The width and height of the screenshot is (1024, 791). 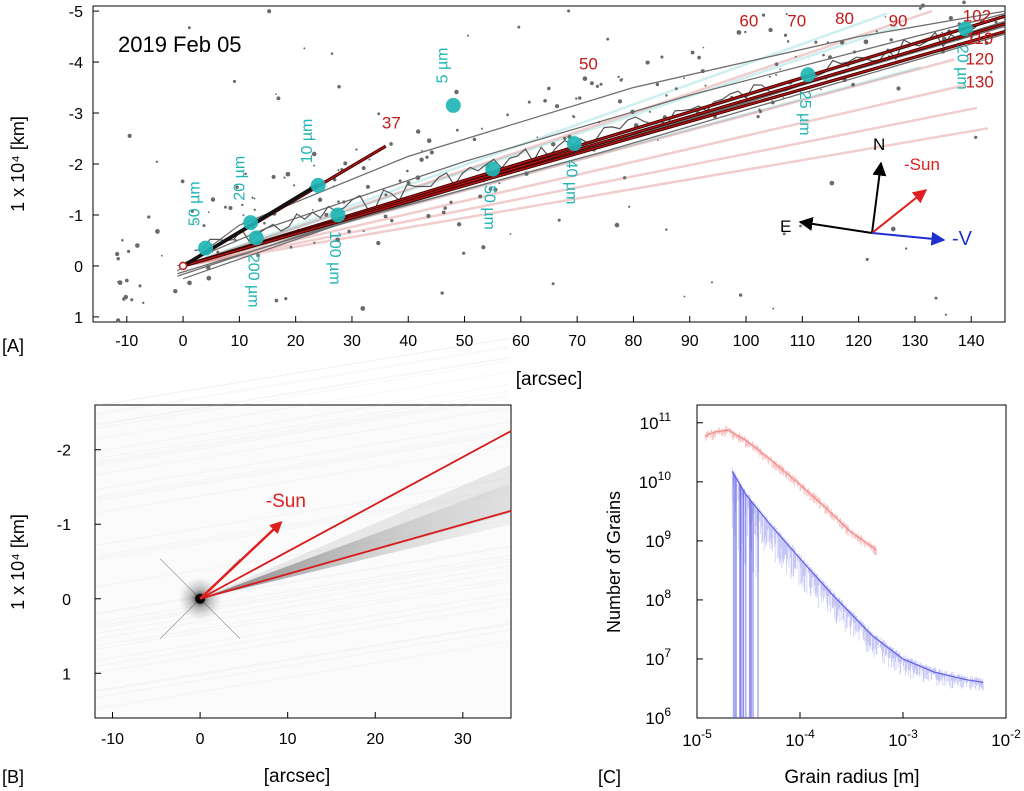 What do you see at coordinates (915, 341) in the screenshot?
I see `x-tick-label: 130` at bounding box center [915, 341].